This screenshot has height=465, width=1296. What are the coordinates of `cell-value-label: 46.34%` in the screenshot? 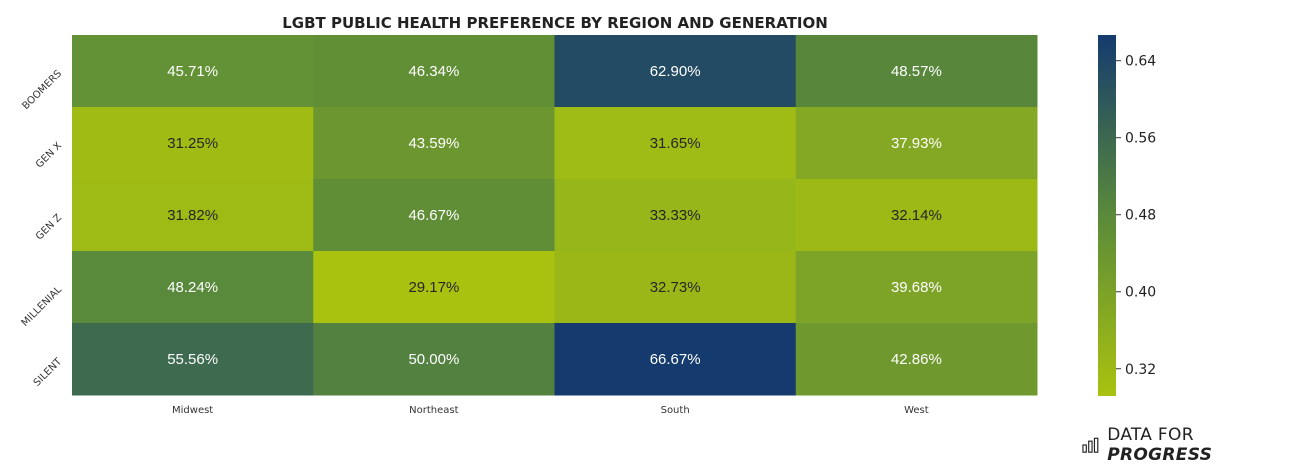 It's located at (433, 71).